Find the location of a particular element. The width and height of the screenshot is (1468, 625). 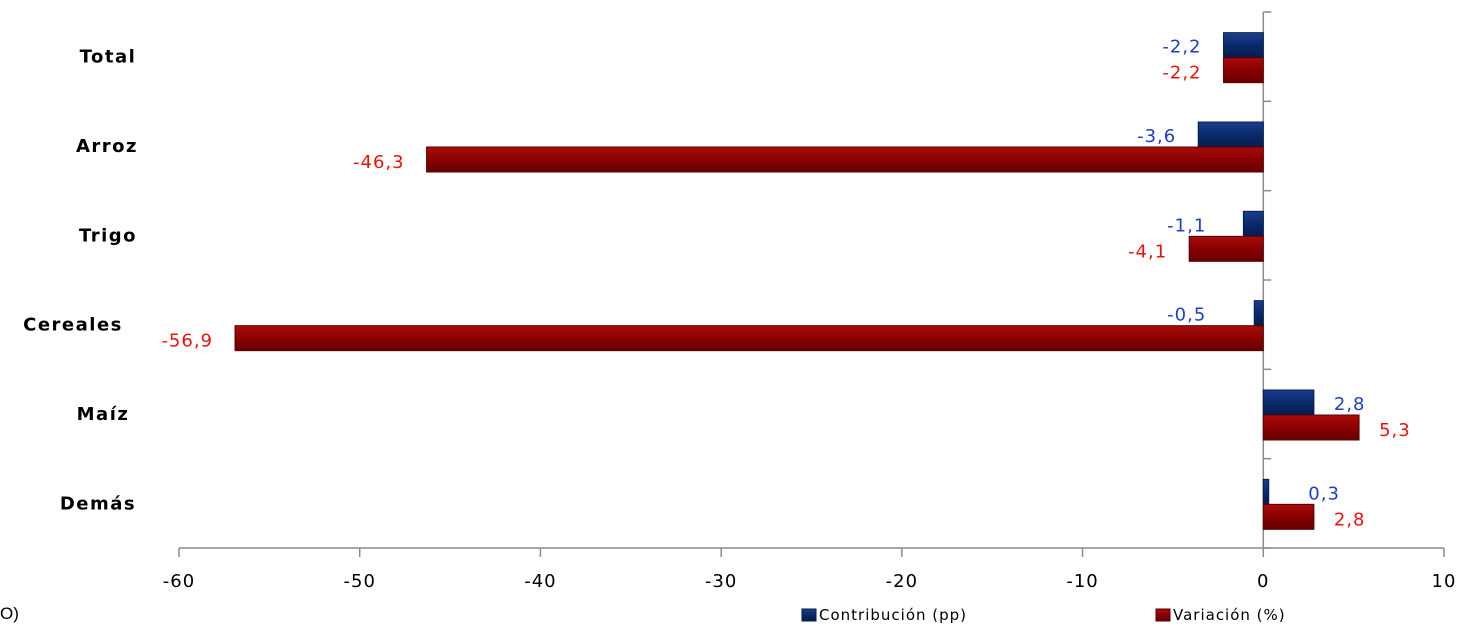

category-label: Trigo is located at coordinates (108, 235).